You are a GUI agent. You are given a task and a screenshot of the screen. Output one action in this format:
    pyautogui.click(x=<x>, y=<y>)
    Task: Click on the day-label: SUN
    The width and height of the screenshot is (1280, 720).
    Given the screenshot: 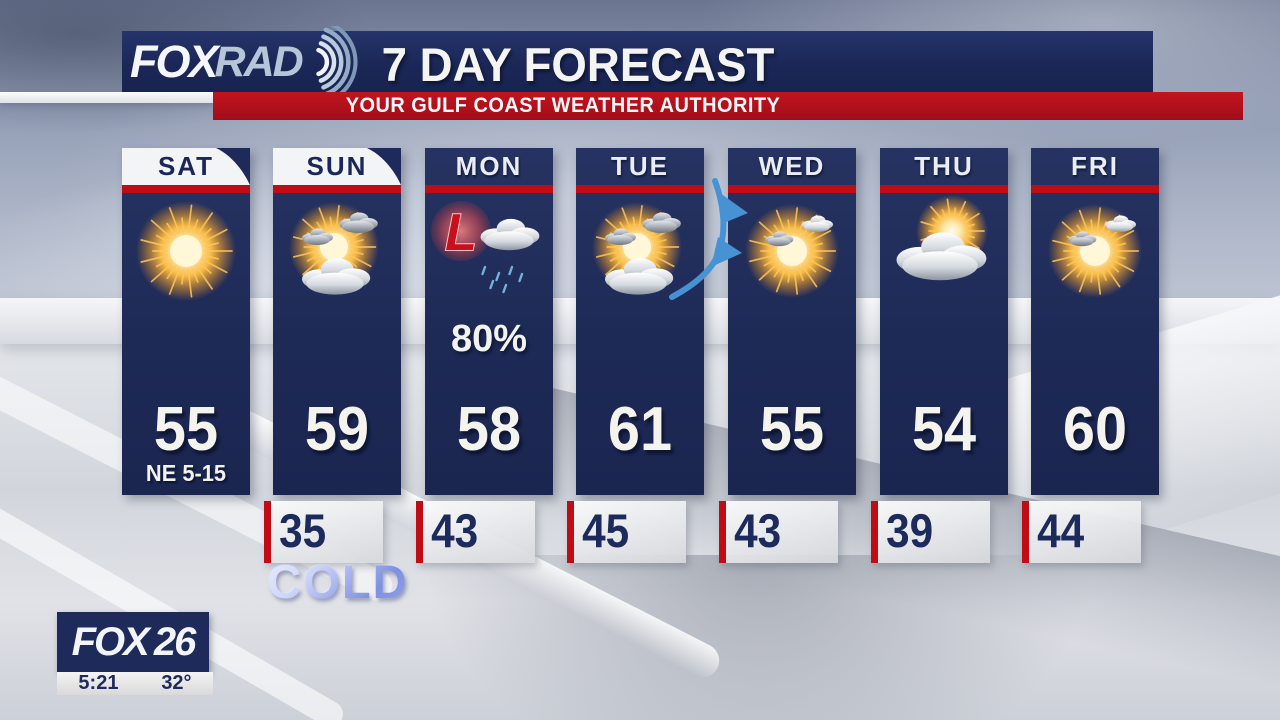 What is the action you would take?
    pyautogui.click(x=337, y=166)
    